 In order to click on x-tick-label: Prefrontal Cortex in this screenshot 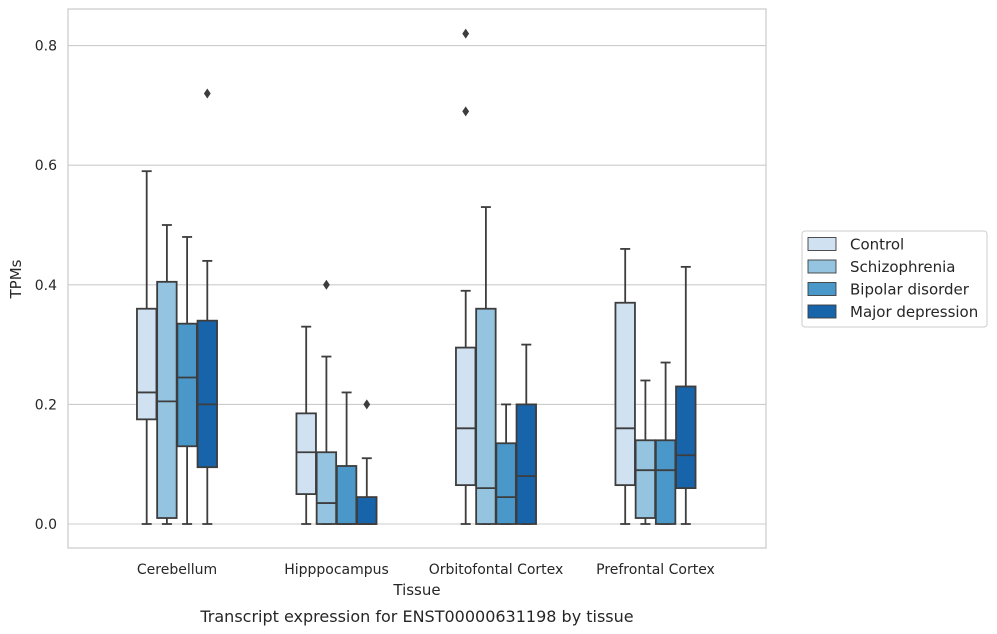, I will do `click(655, 570)`.